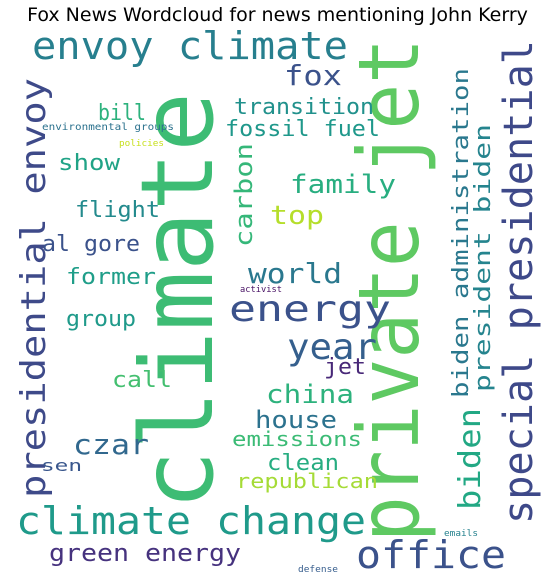 The width and height of the screenshot is (555, 575). I want to click on word-presidential-envoy: presidential envoy, so click(34, 288).